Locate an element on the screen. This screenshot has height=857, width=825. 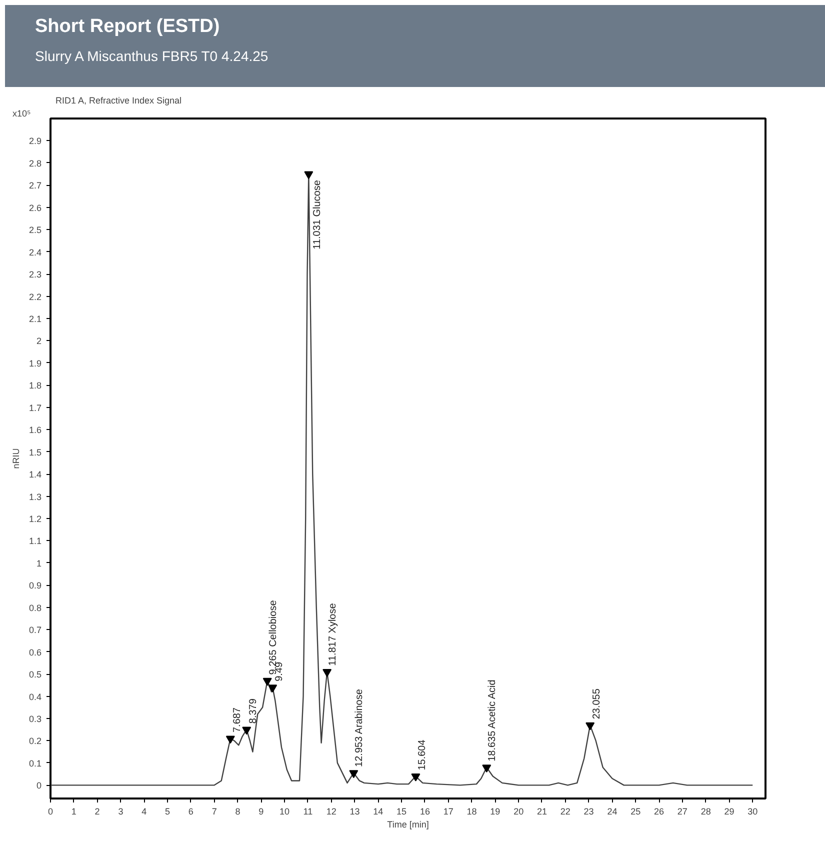
x-tick-label: 23 is located at coordinates (589, 811).